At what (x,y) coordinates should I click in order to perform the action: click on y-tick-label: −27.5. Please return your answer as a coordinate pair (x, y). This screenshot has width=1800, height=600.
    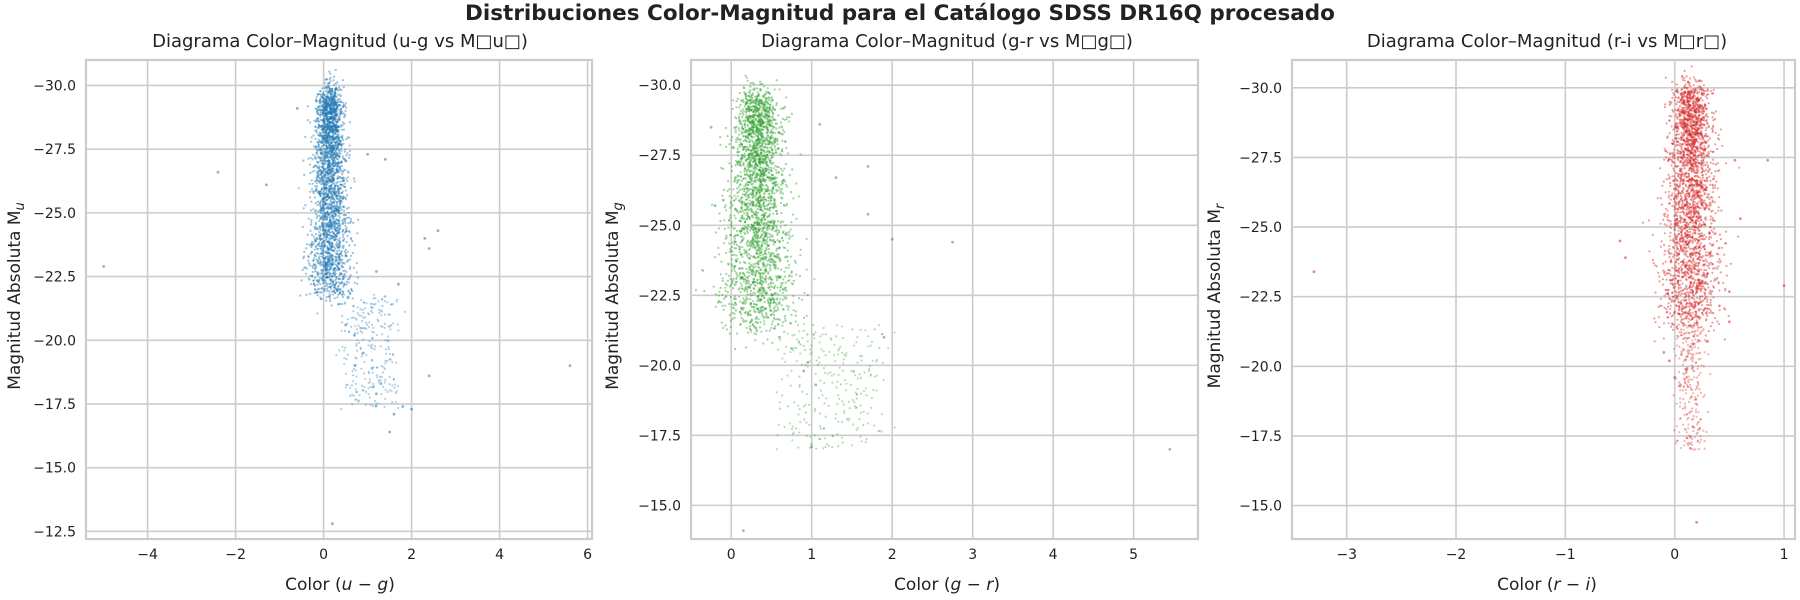
    Looking at the image, I should click on (54, 150).